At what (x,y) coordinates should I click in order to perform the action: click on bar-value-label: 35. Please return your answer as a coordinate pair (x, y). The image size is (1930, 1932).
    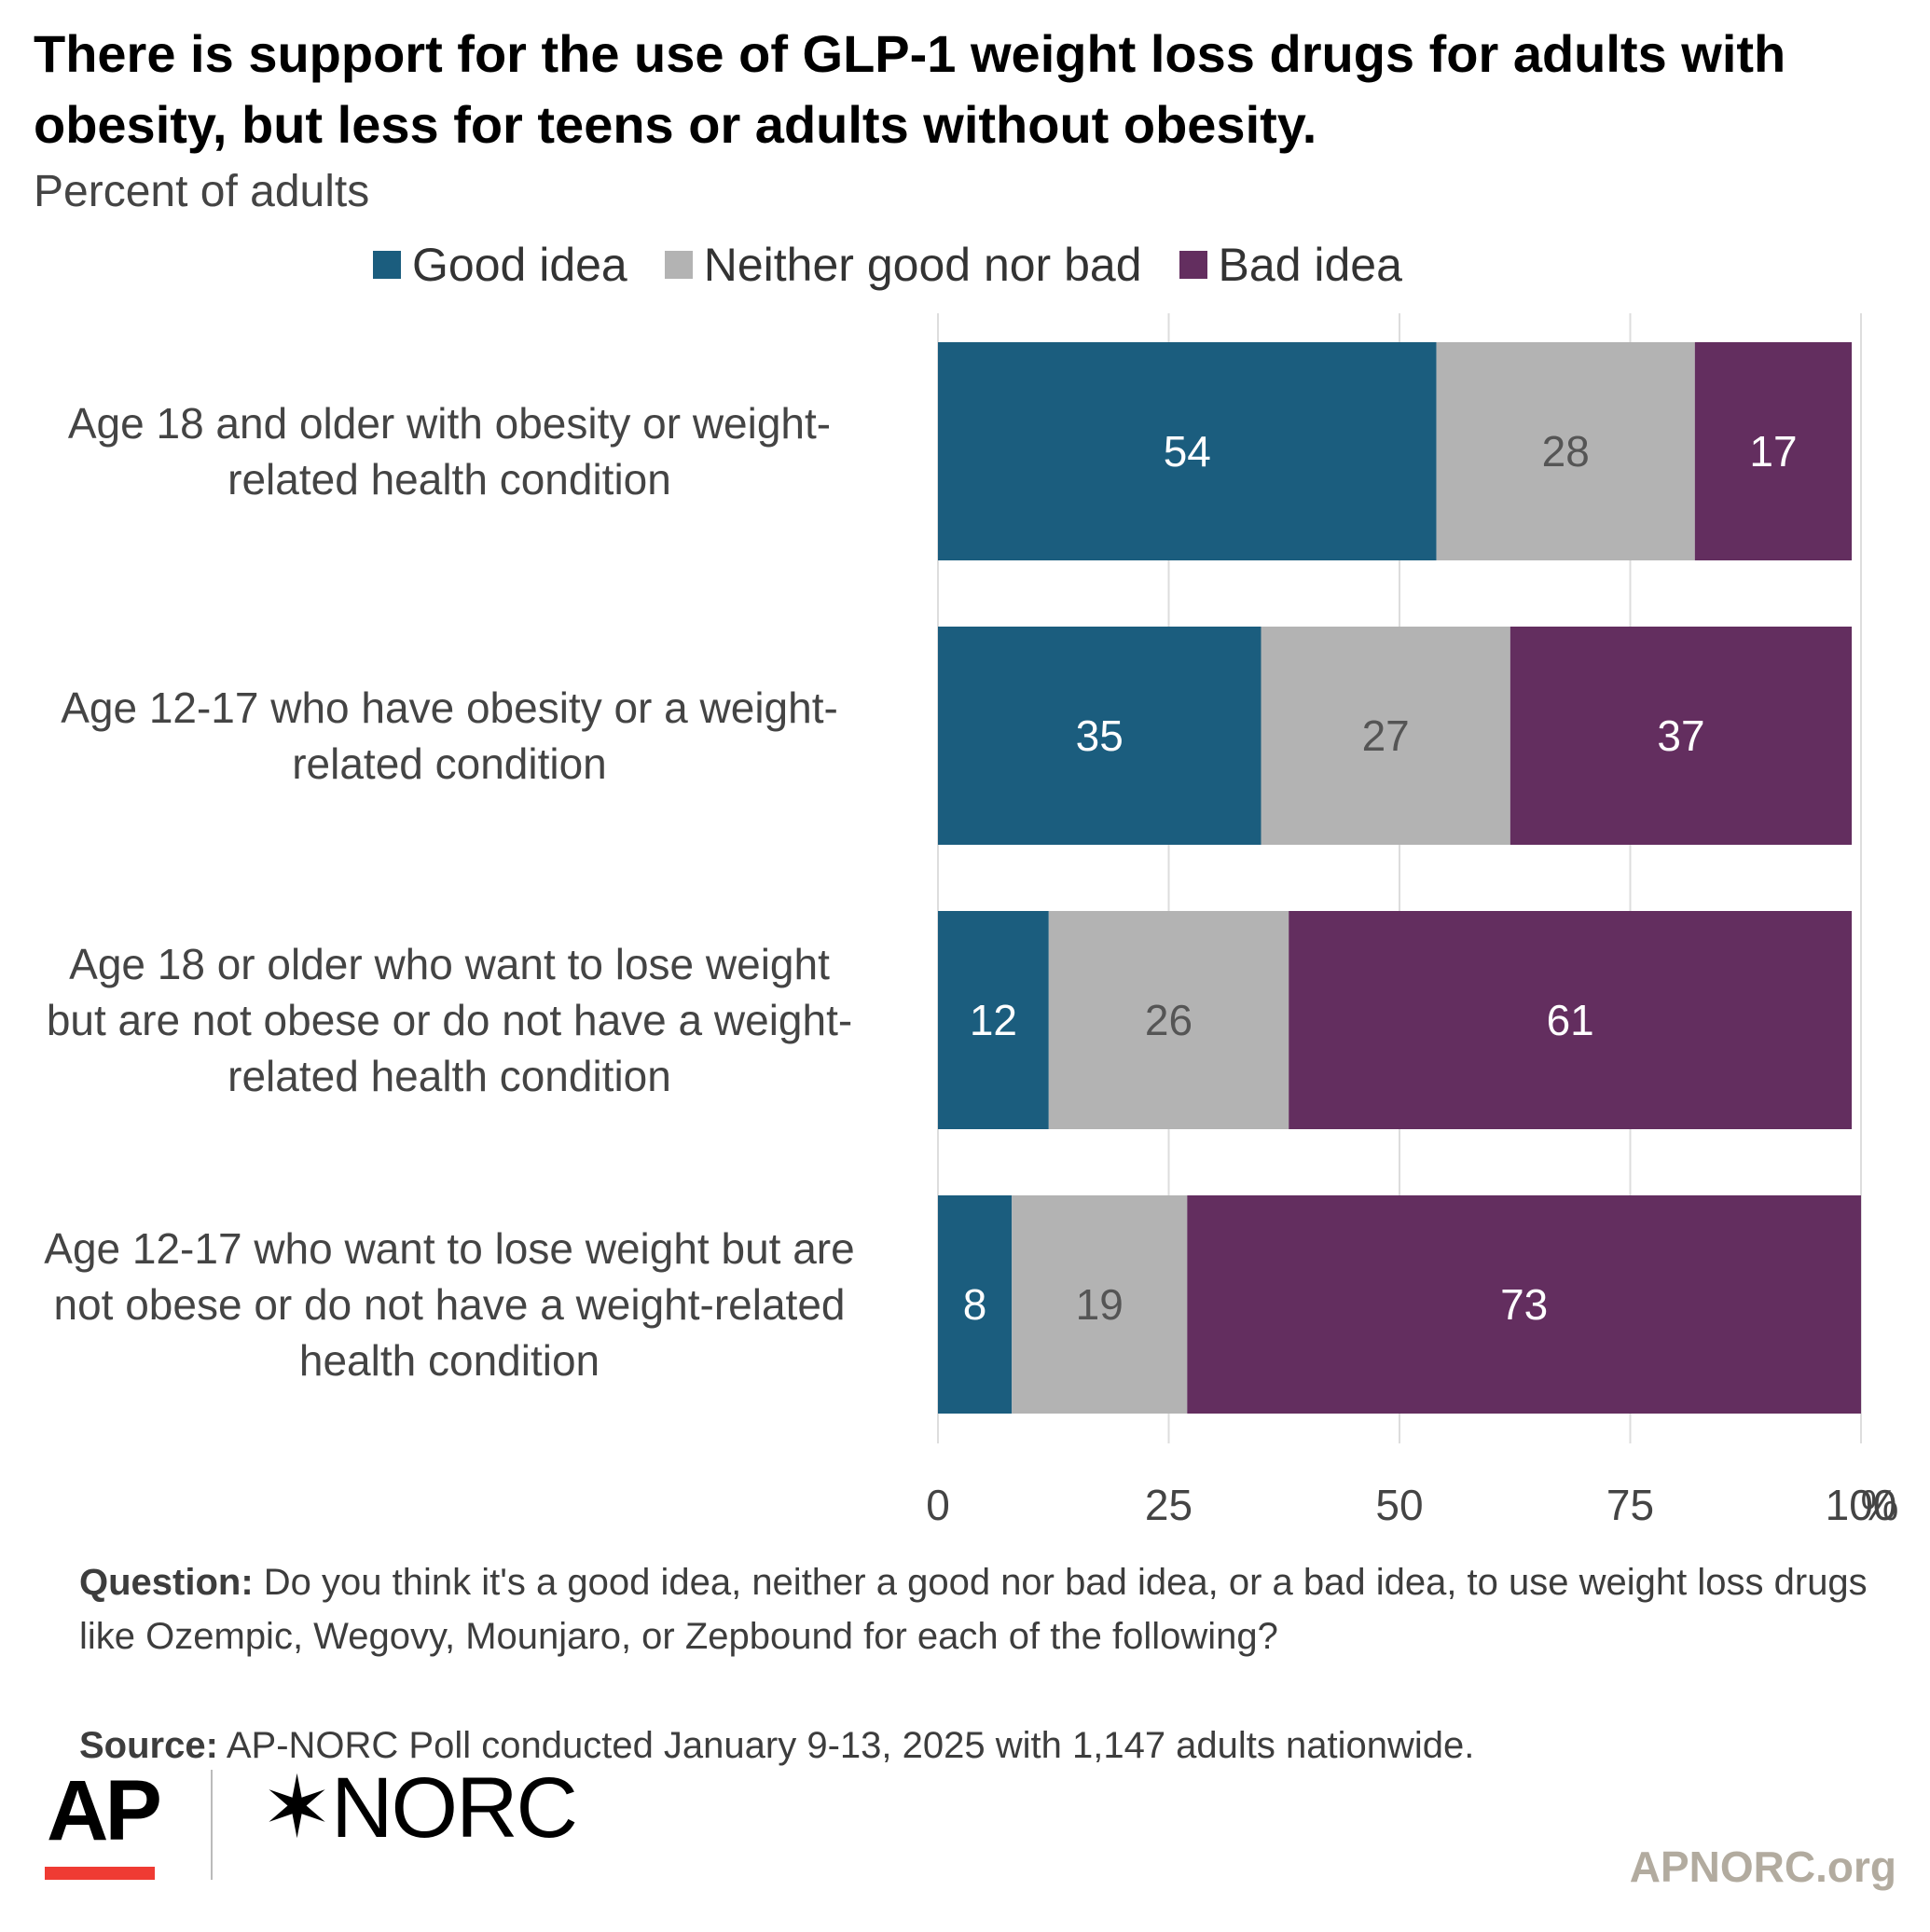
    Looking at the image, I should click on (1100, 736).